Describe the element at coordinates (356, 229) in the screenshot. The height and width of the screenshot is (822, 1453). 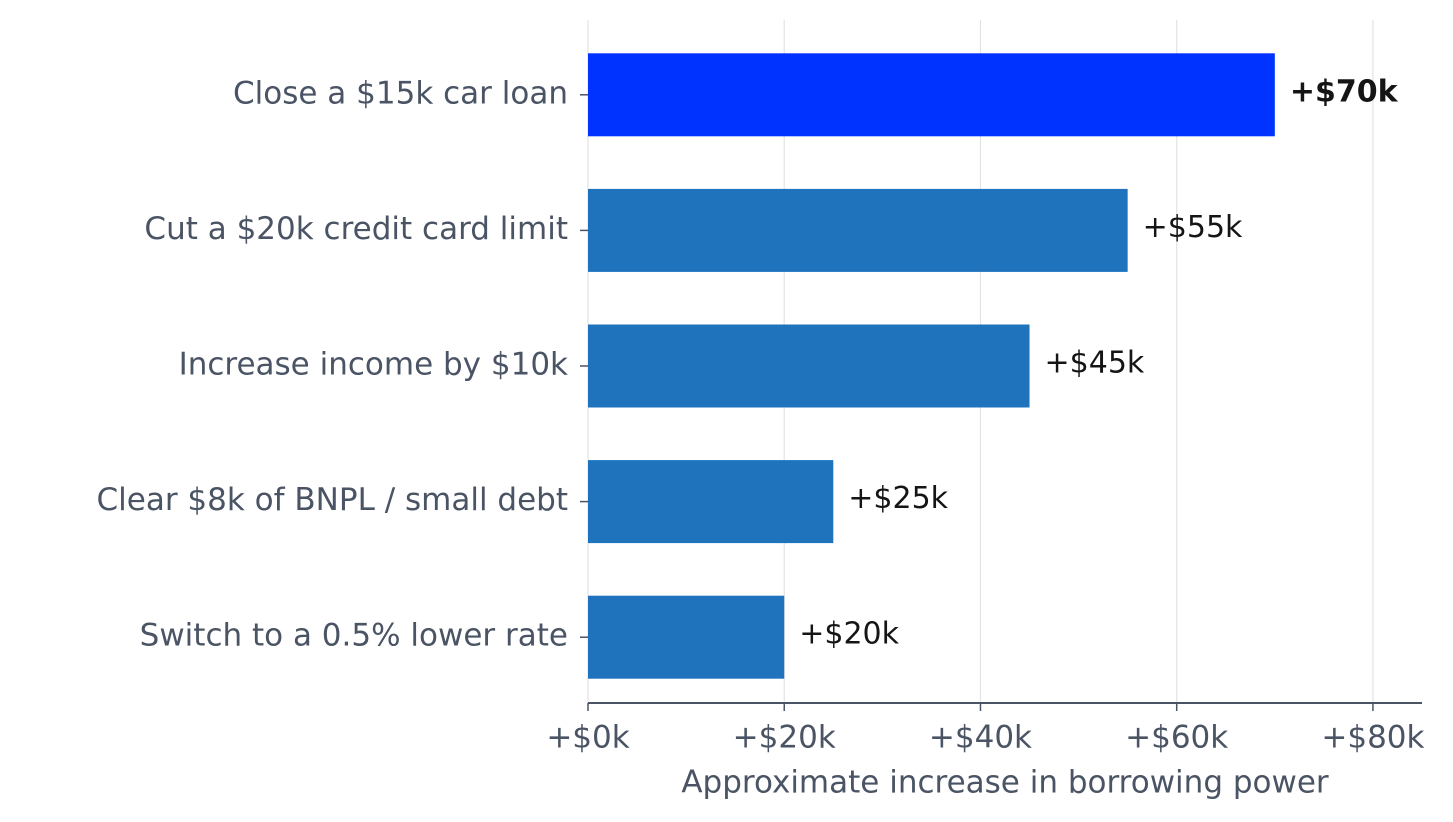
I see `y-tick-label: Cut a $20k credit card limit` at that location.